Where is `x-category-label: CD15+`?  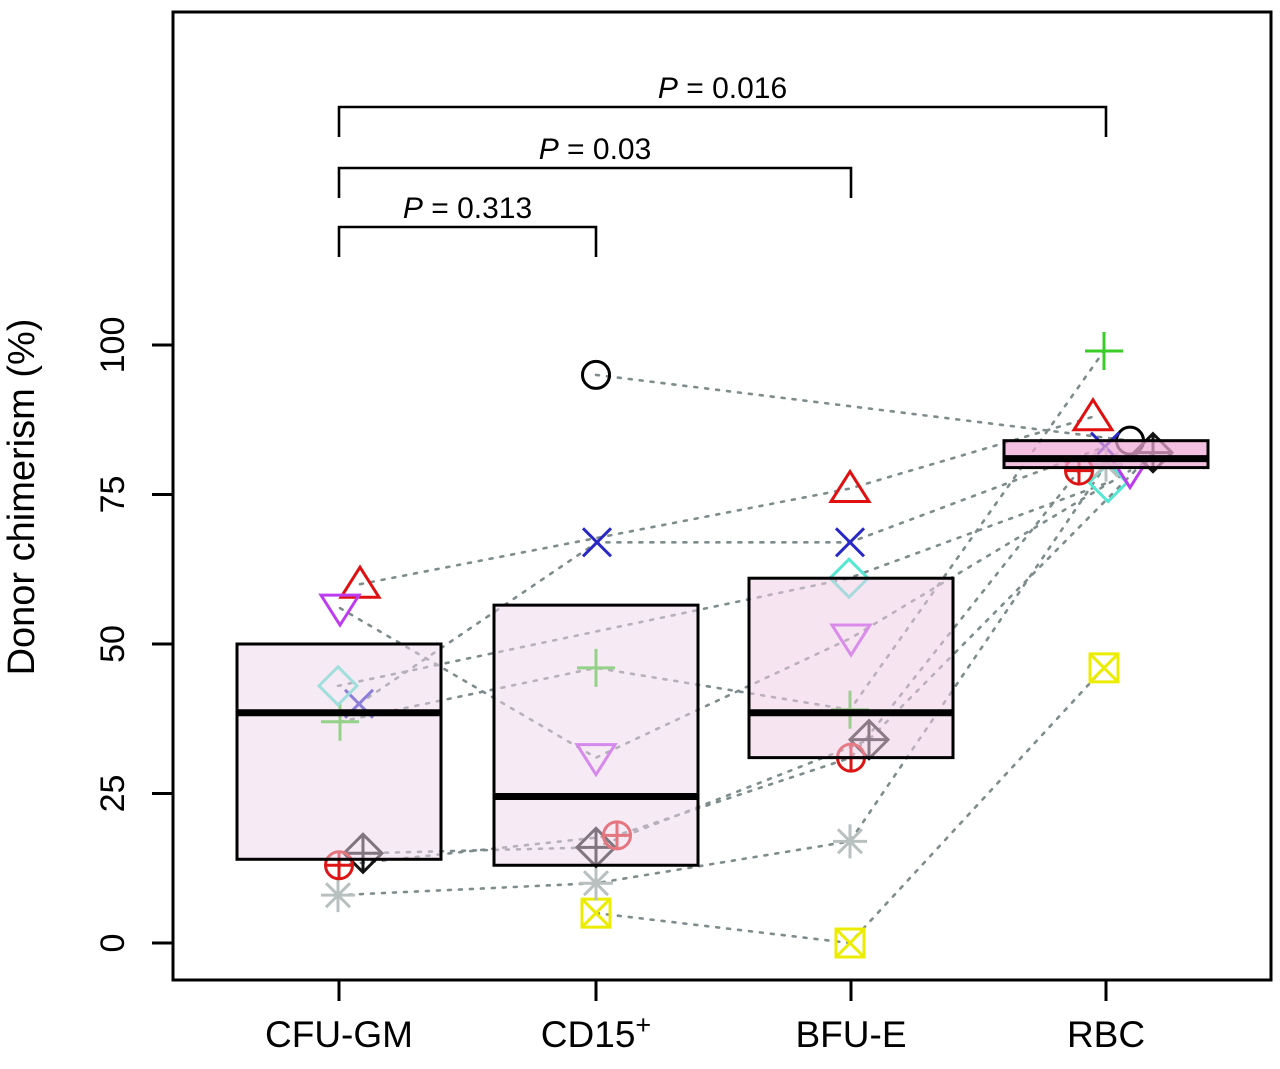 x-category-label: CD15+ is located at coordinates (596, 1032).